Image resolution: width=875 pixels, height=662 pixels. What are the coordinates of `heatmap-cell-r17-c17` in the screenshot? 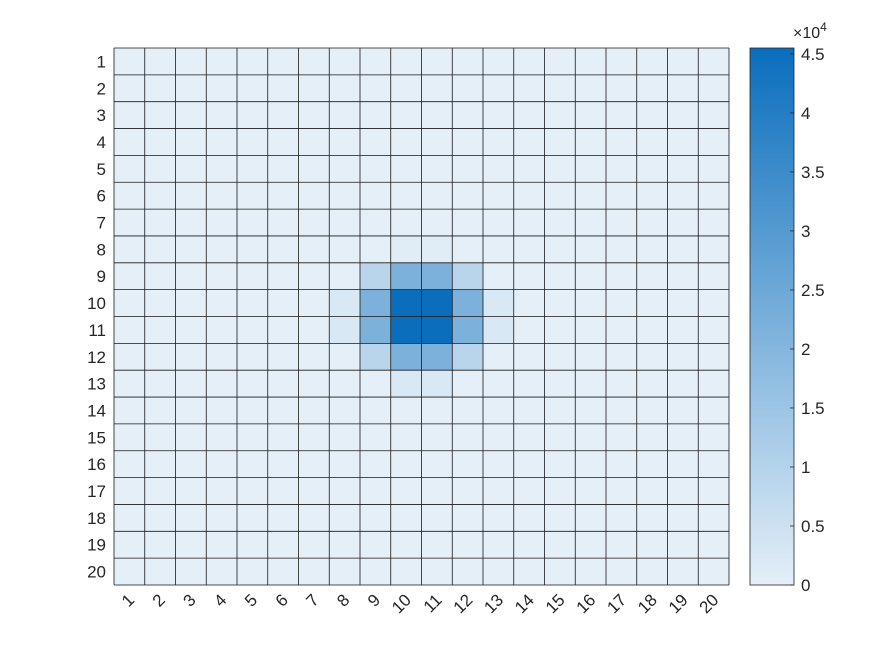 It's located at (622, 491).